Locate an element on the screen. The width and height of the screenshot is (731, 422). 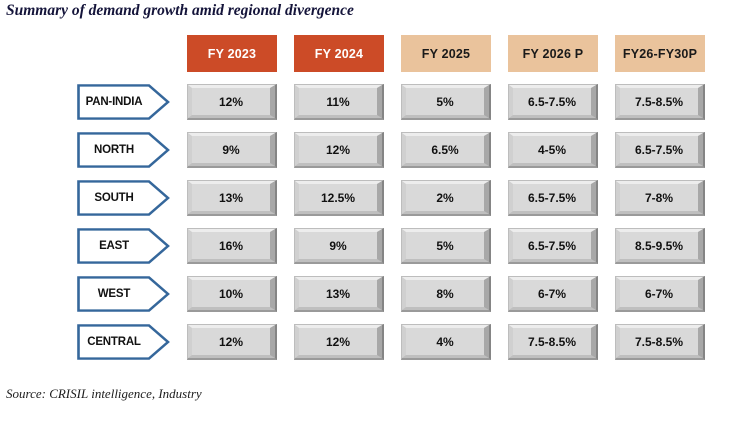
value-cell-face: 7-8% is located at coordinates (659, 197).